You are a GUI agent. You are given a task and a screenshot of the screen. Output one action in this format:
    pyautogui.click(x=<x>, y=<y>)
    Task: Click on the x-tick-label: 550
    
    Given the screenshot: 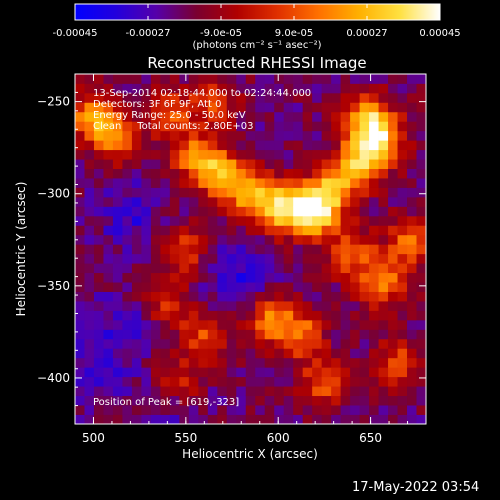 What is the action you would take?
    pyautogui.click(x=185, y=438)
    